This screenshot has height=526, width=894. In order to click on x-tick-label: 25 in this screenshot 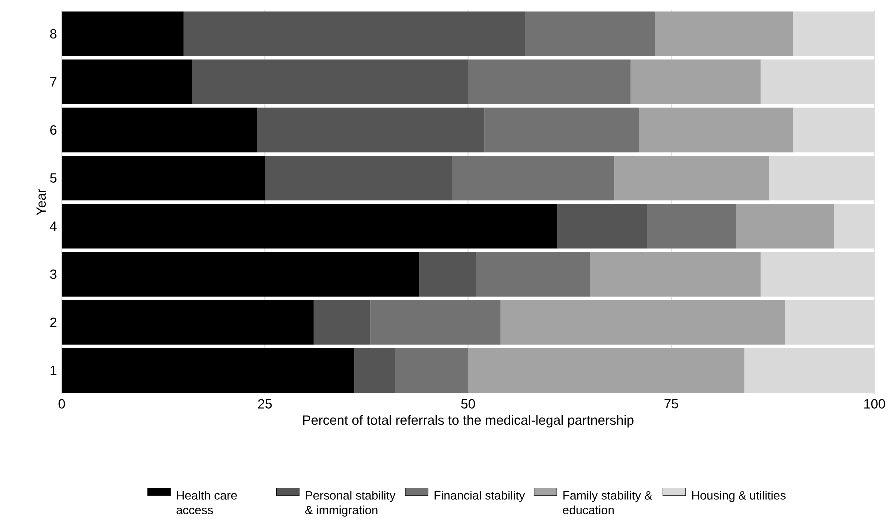, I will do `click(265, 404)`.